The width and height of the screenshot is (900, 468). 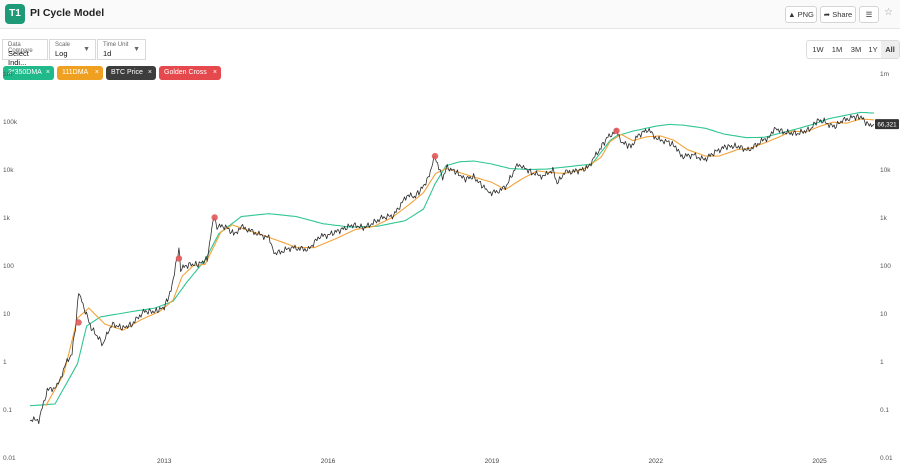 What do you see at coordinates (7, 74) in the screenshot?
I see `y-tick-label-left: 1m` at bounding box center [7, 74].